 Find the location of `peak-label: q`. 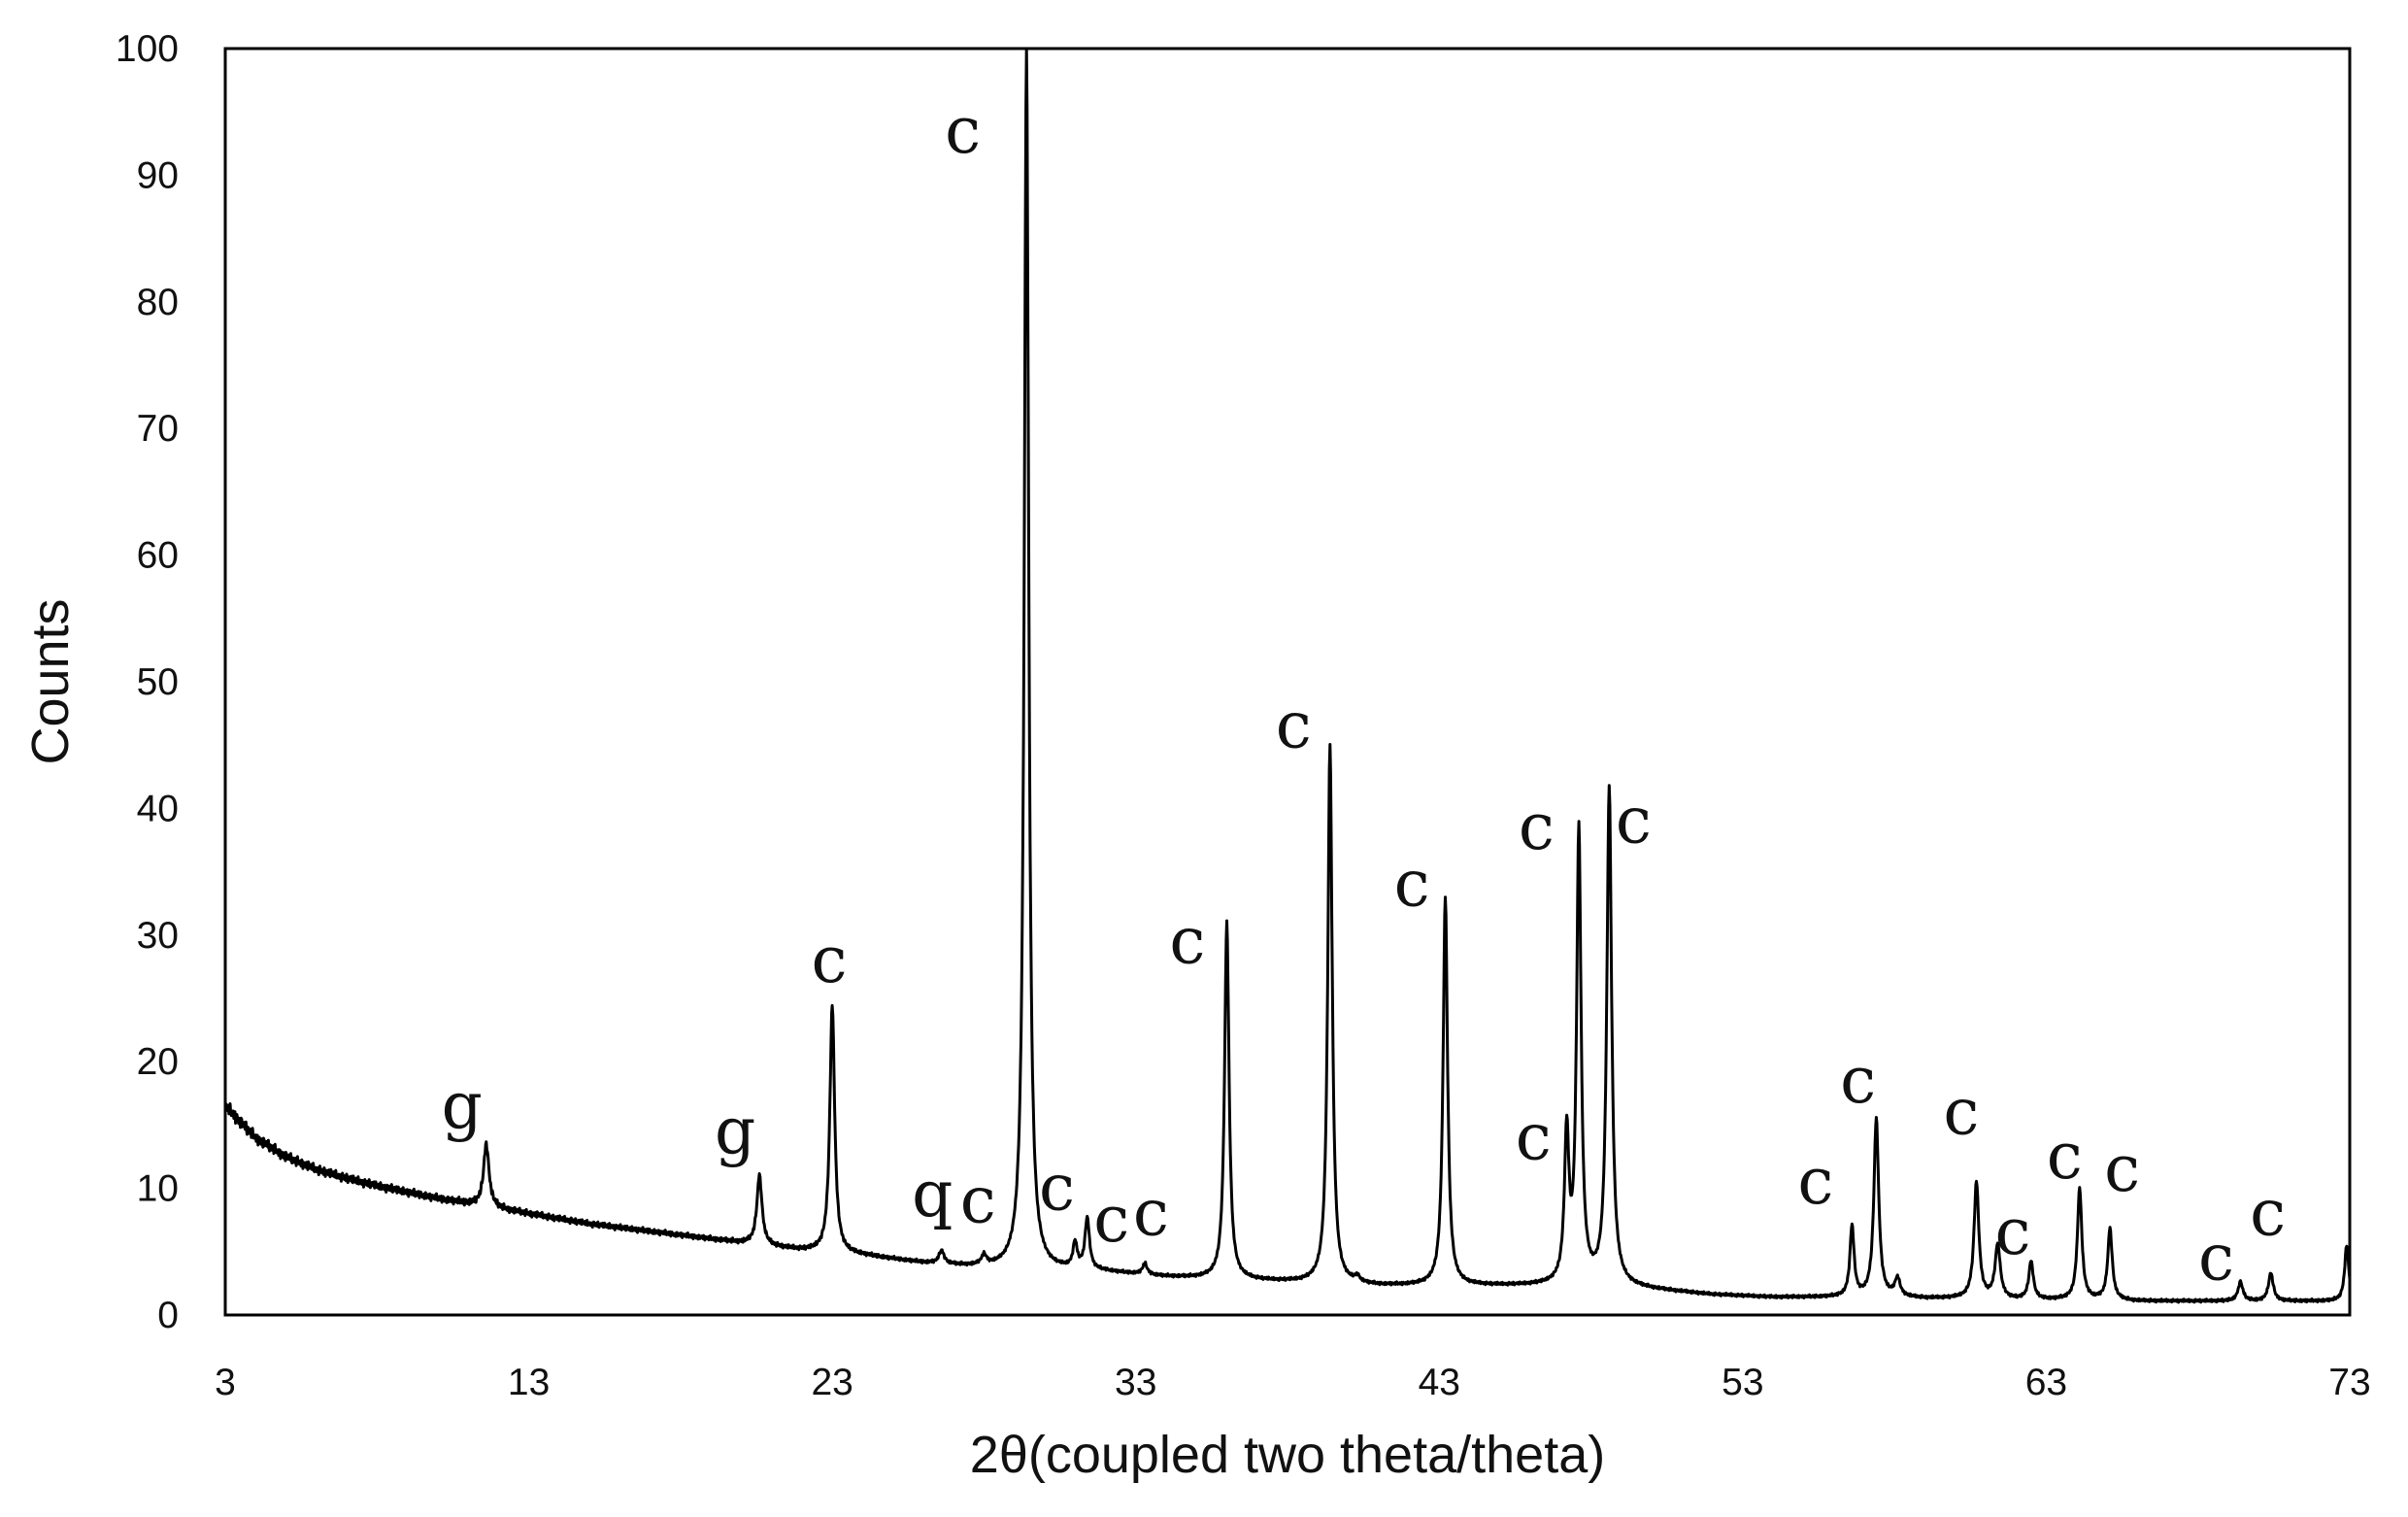

peak-label: q is located at coordinates (932, 1194).